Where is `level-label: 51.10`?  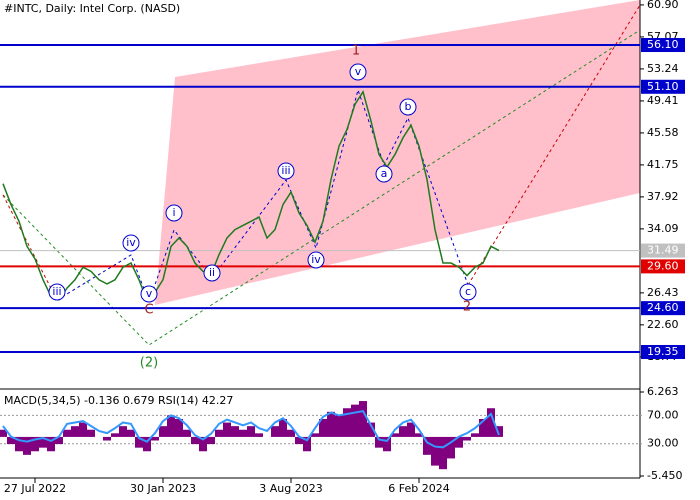
level-label: 51.10 is located at coordinates (663, 86).